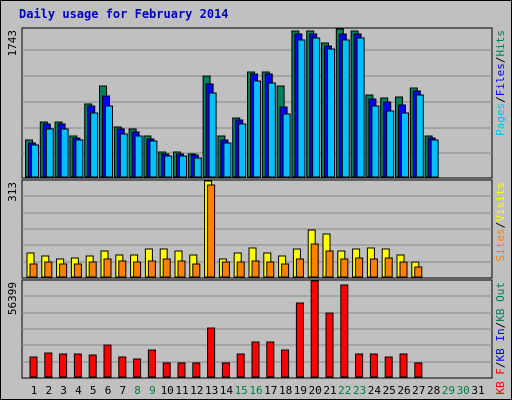 The image size is (512, 400). What do you see at coordinates (344, 390) in the screenshot?
I see `day-label-22: 22` at bounding box center [344, 390].